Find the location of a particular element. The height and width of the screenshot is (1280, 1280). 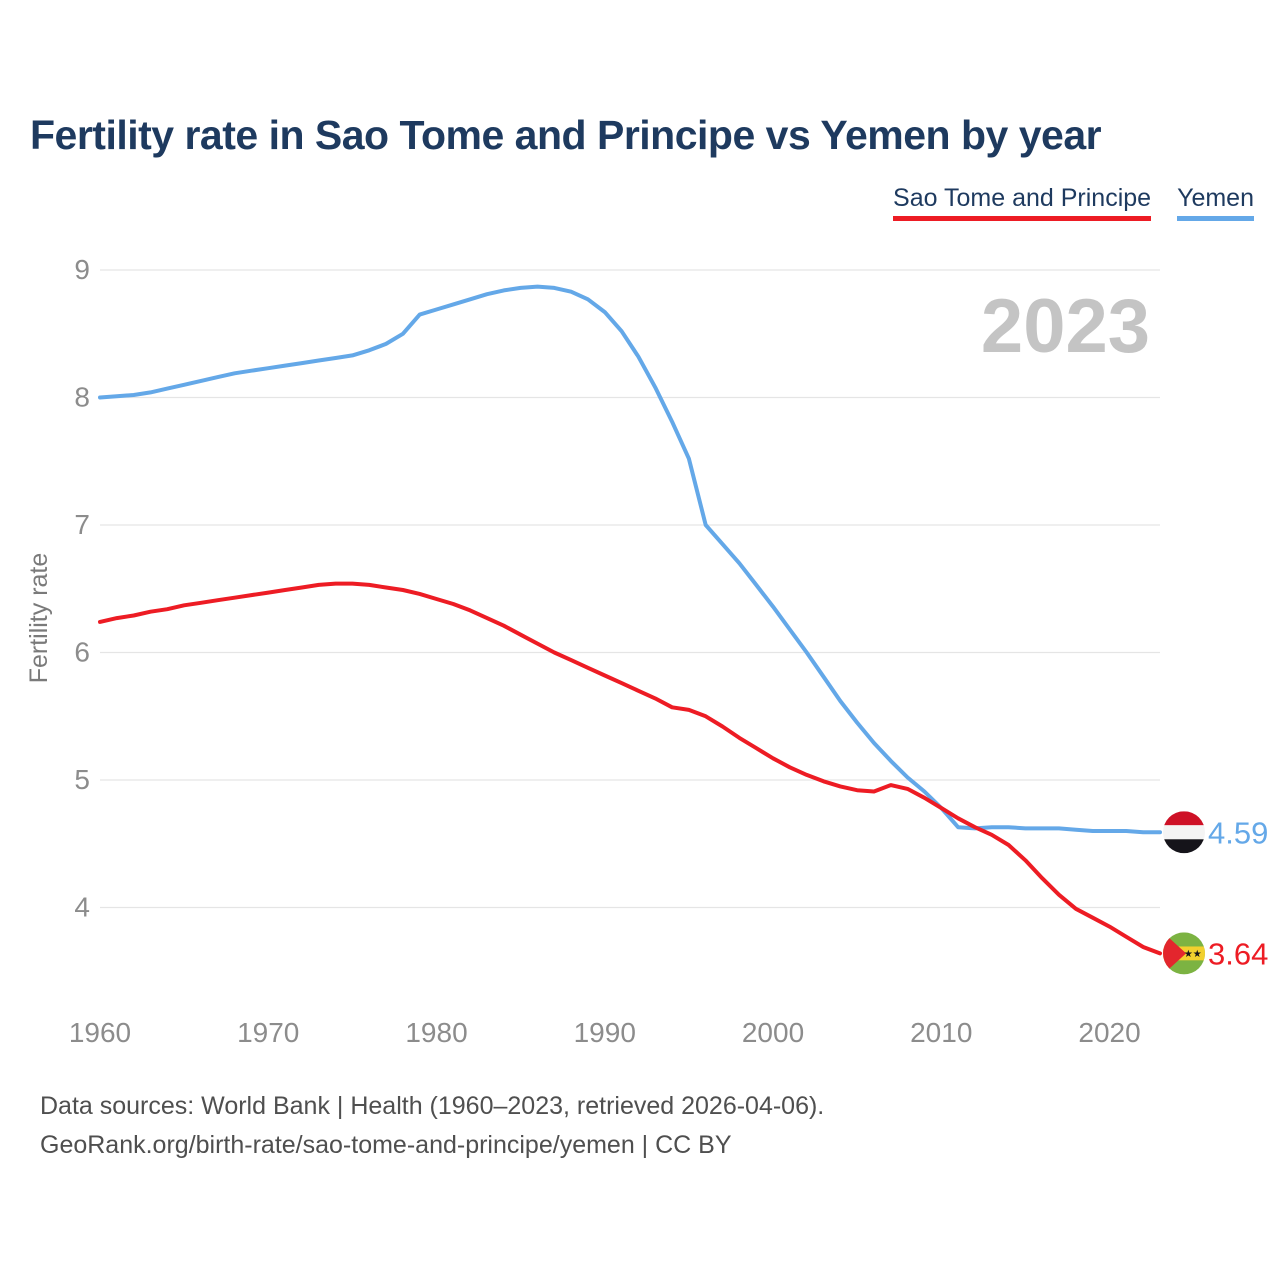

y-tick-label: 9 is located at coordinates (82, 269).